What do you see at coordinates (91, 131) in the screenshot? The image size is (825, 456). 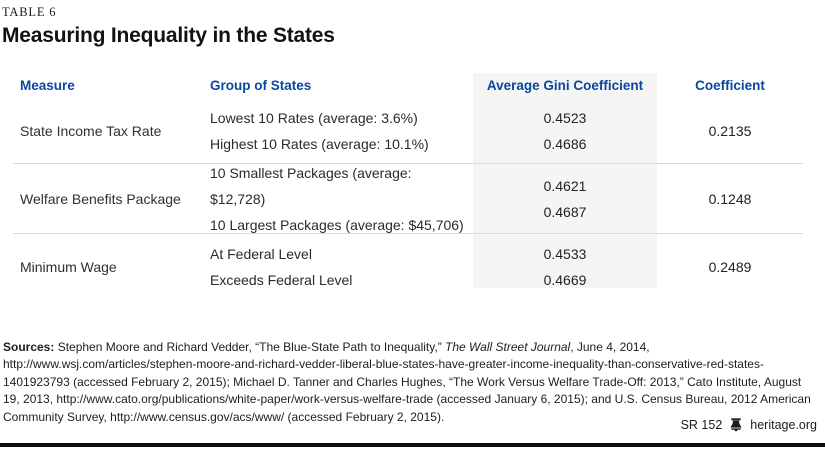 I see `measure-cell: State Income Tax Rate` at bounding box center [91, 131].